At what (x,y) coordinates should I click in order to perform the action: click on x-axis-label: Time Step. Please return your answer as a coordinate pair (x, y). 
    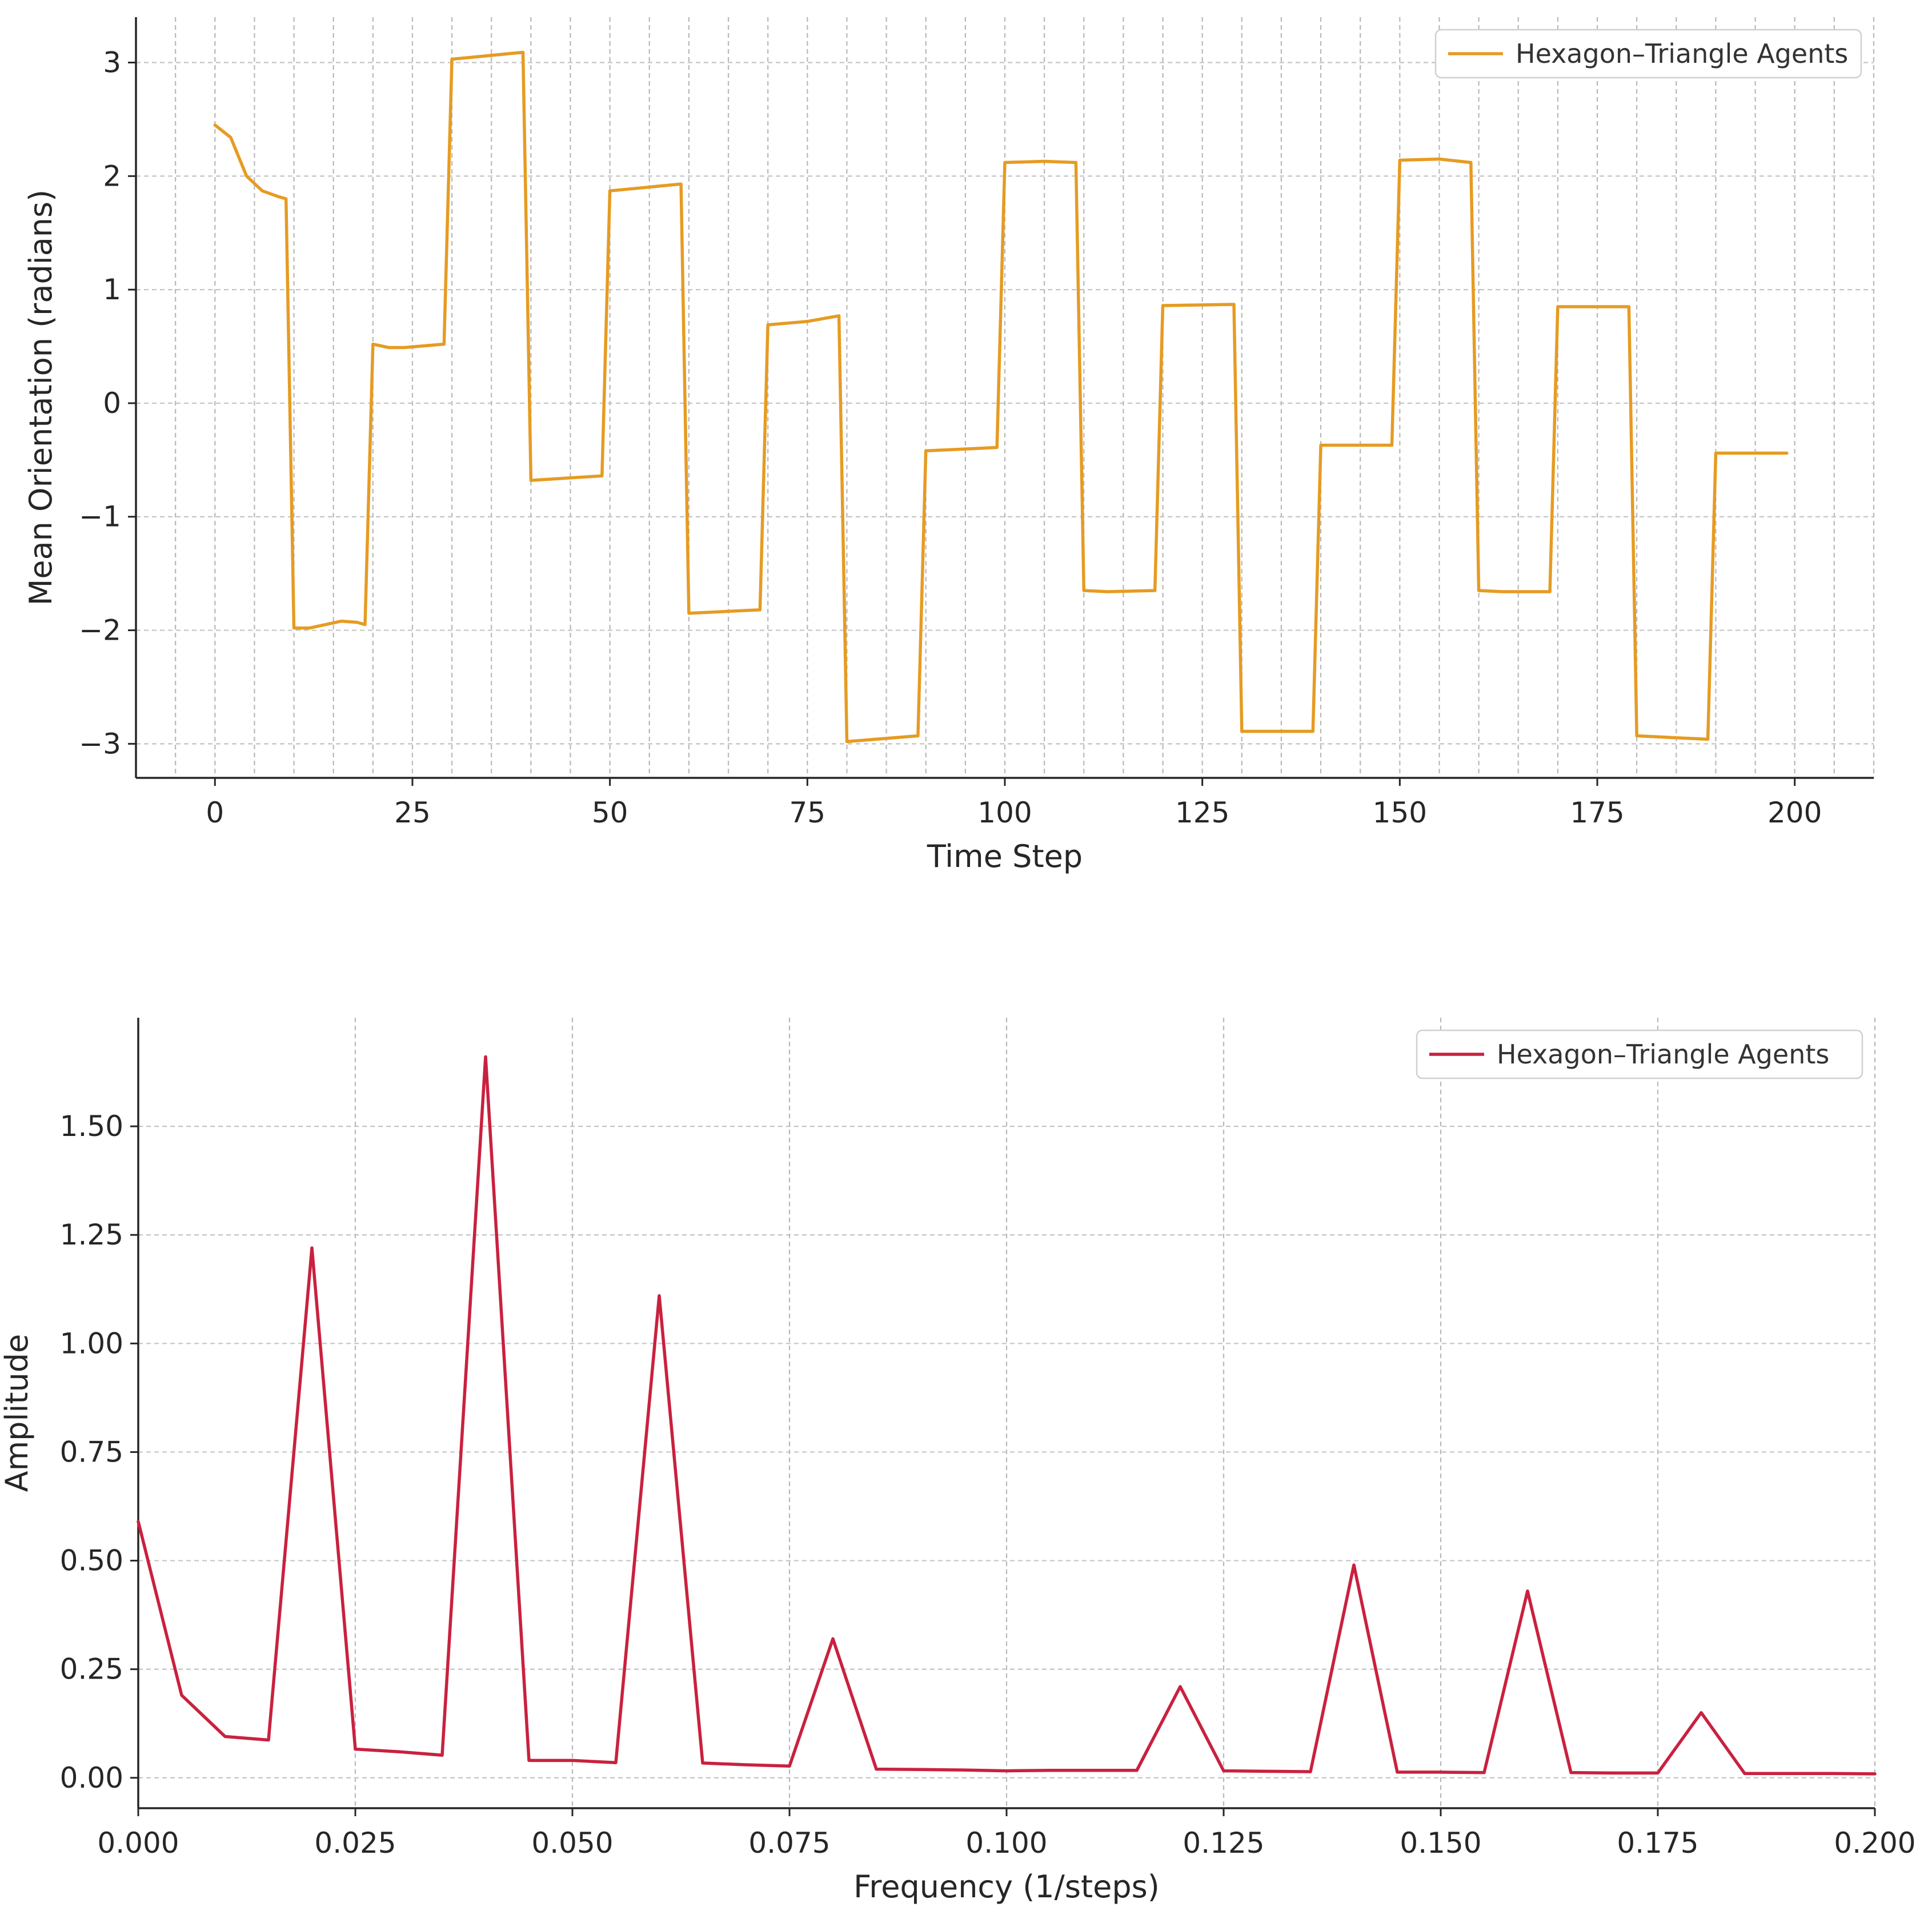
    Looking at the image, I should click on (1005, 856).